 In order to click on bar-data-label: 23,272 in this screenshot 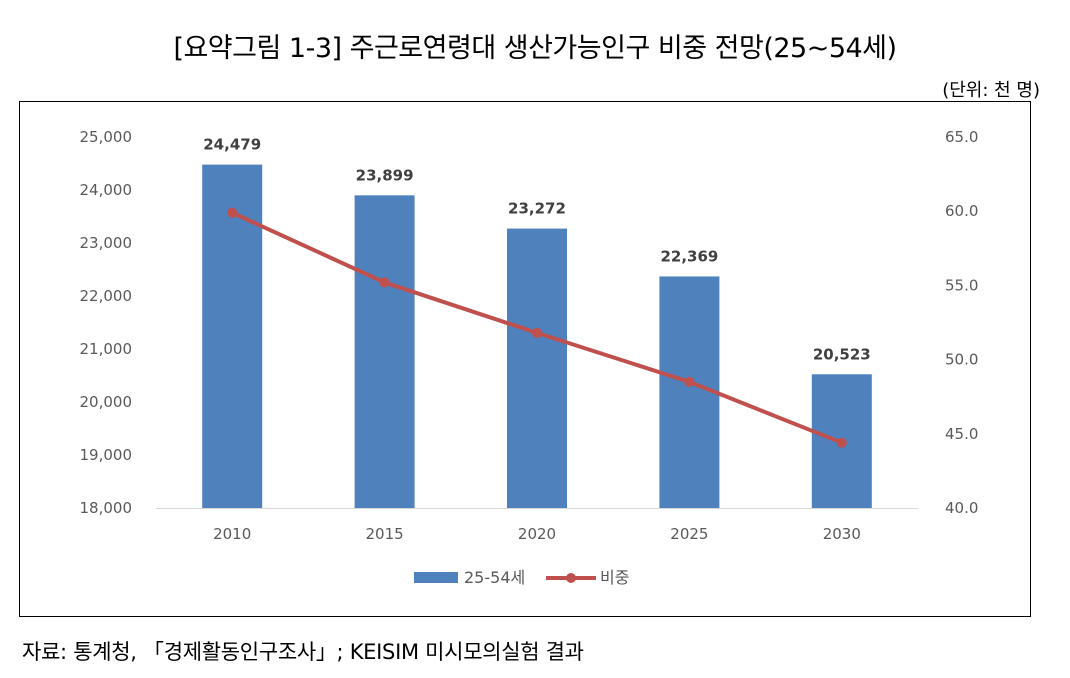, I will do `click(537, 209)`.